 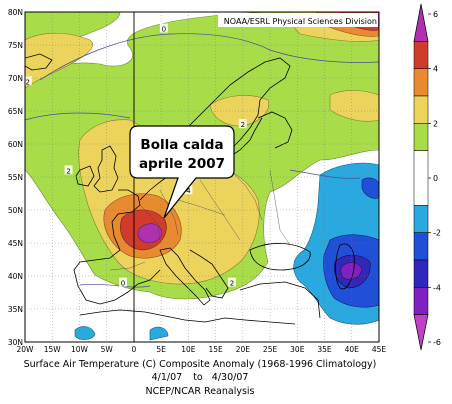 What do you see at coordinates (26, 349) in the screenshot?
I see `lon-label: 20W` at bounding box center [26, 349].